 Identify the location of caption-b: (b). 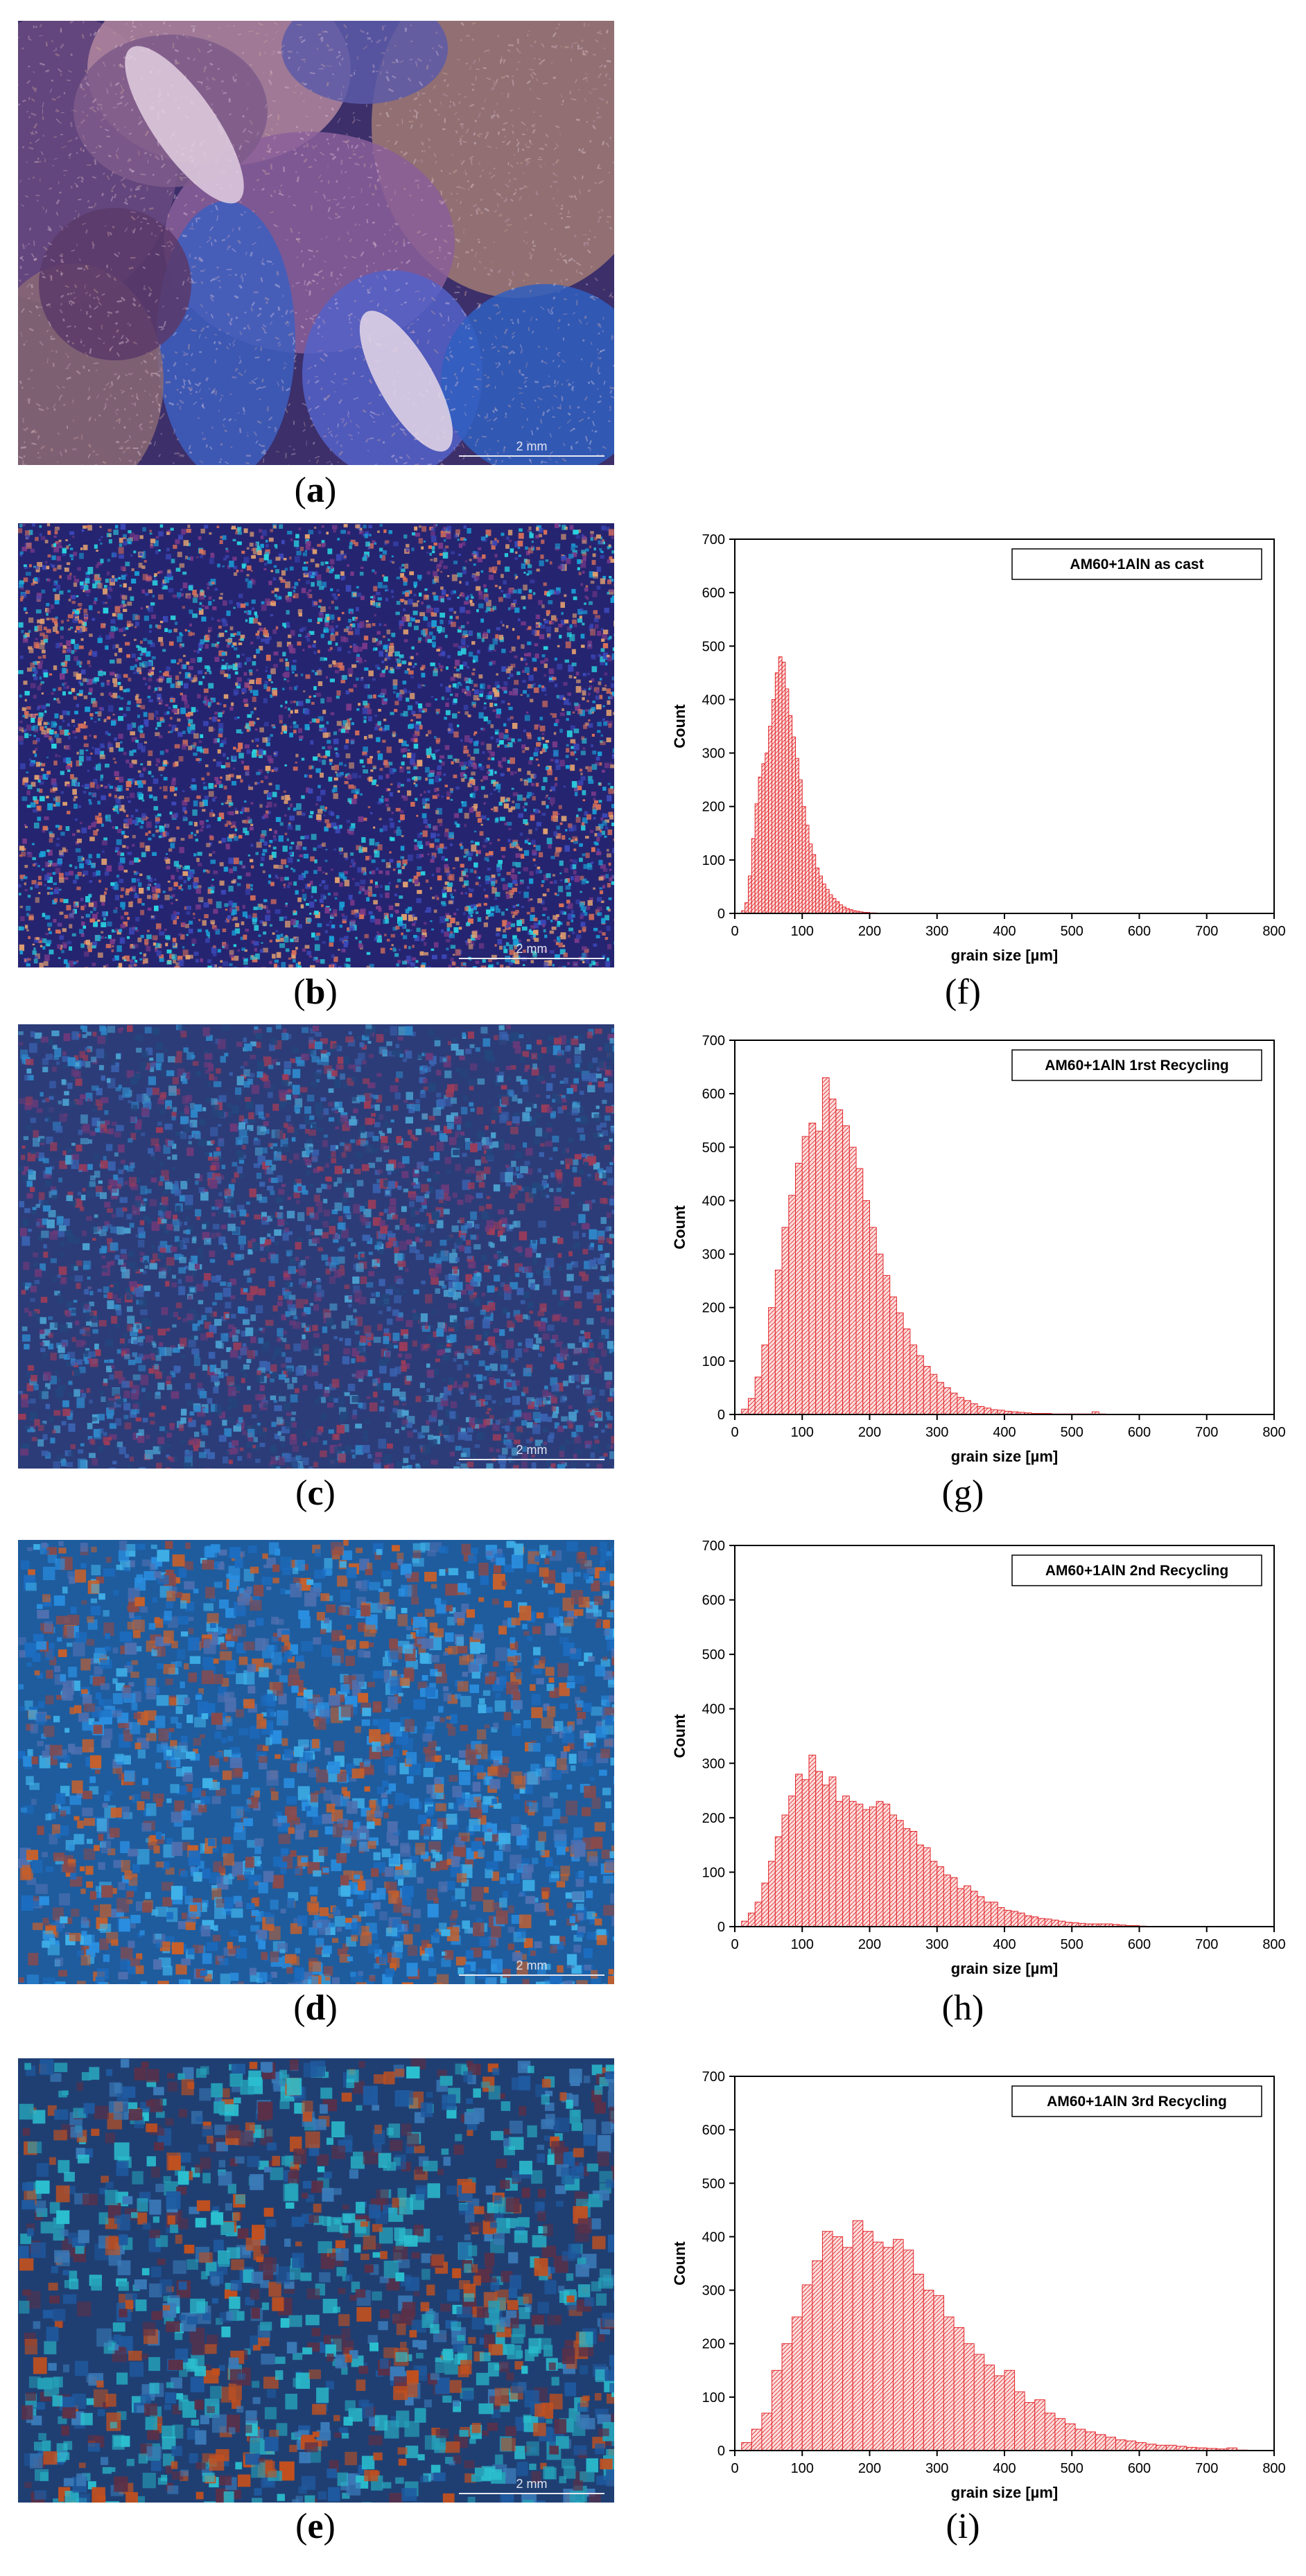
(315, 992).